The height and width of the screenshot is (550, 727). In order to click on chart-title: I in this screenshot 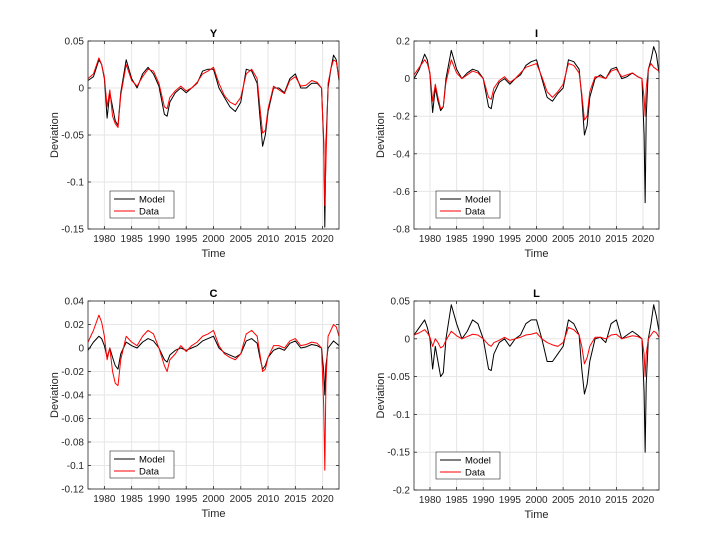, I will do `click(536, 34)`.